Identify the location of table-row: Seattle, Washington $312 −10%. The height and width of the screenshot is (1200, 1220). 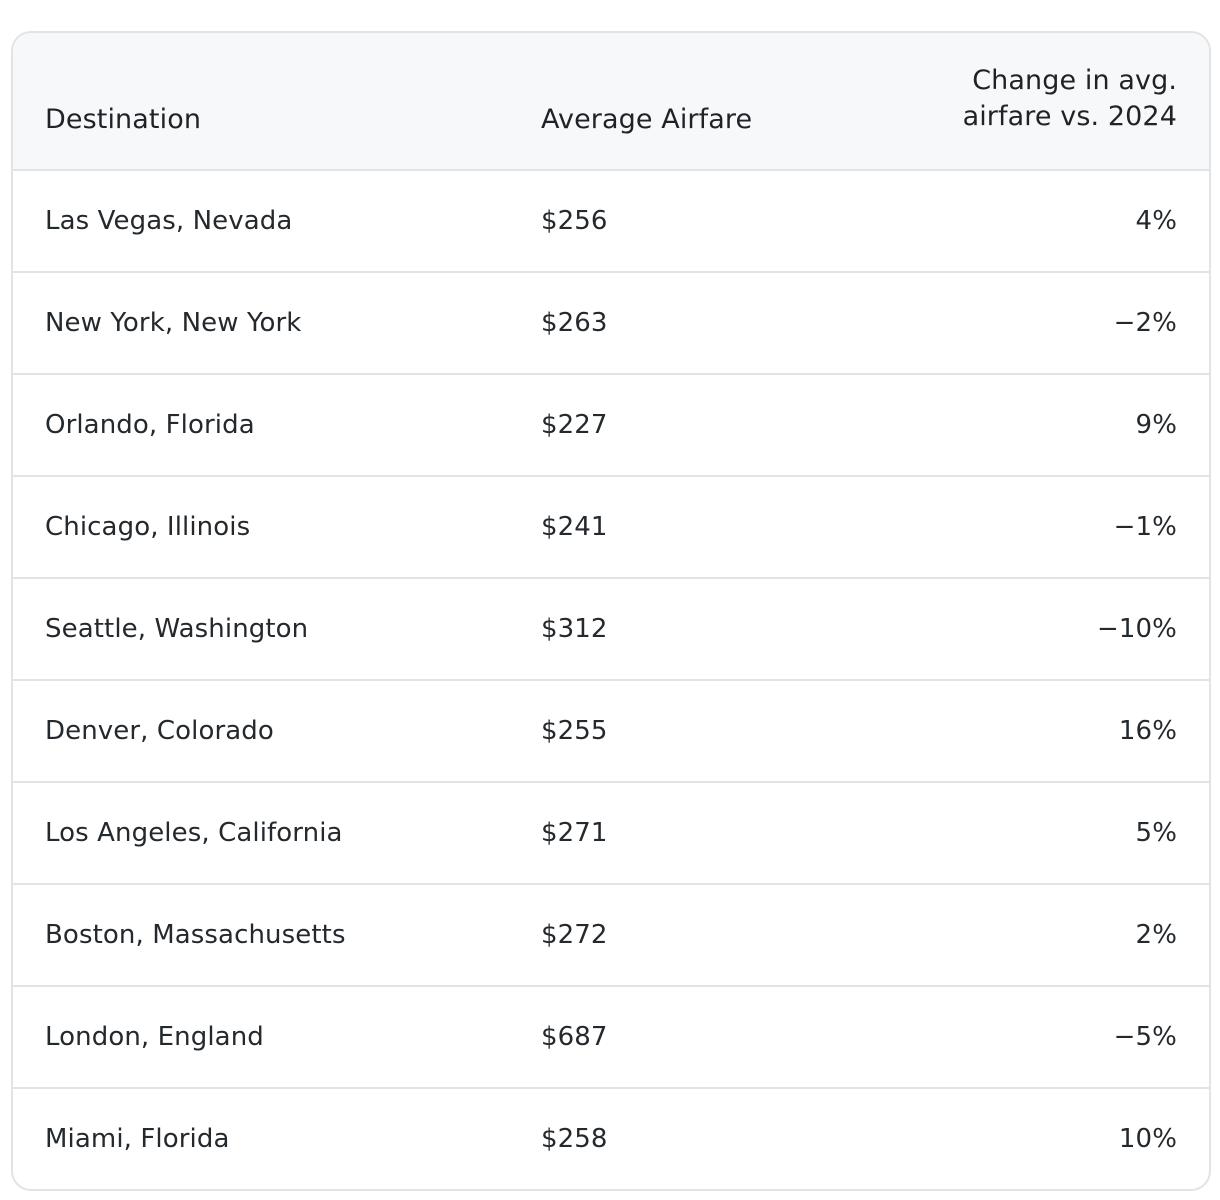
(611, 630).